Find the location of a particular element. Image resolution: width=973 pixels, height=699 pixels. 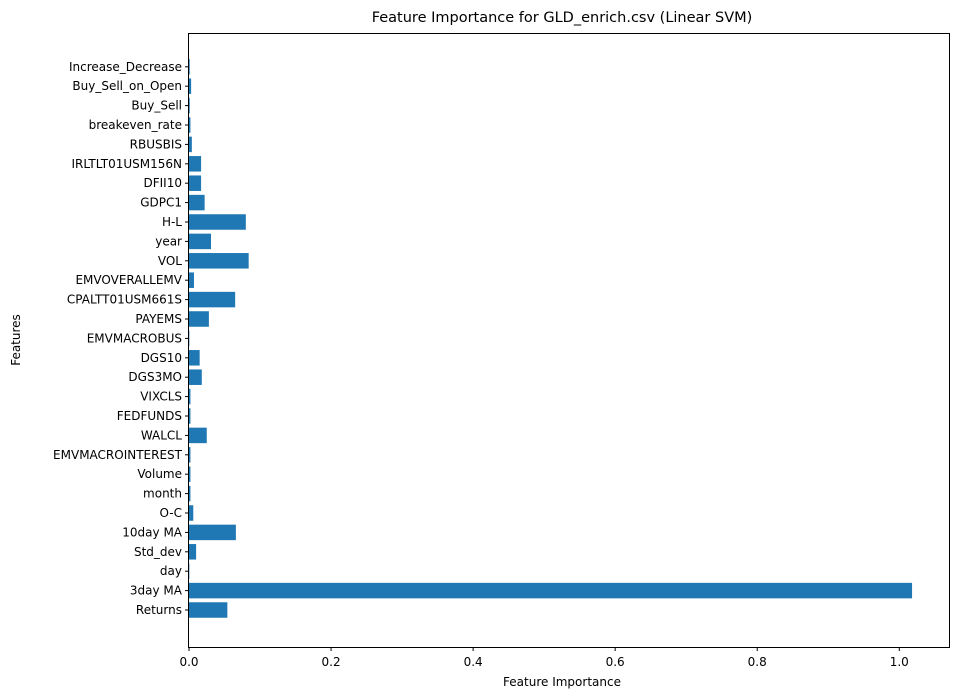

y-tick-label: year is located at coordinates (168, 241).